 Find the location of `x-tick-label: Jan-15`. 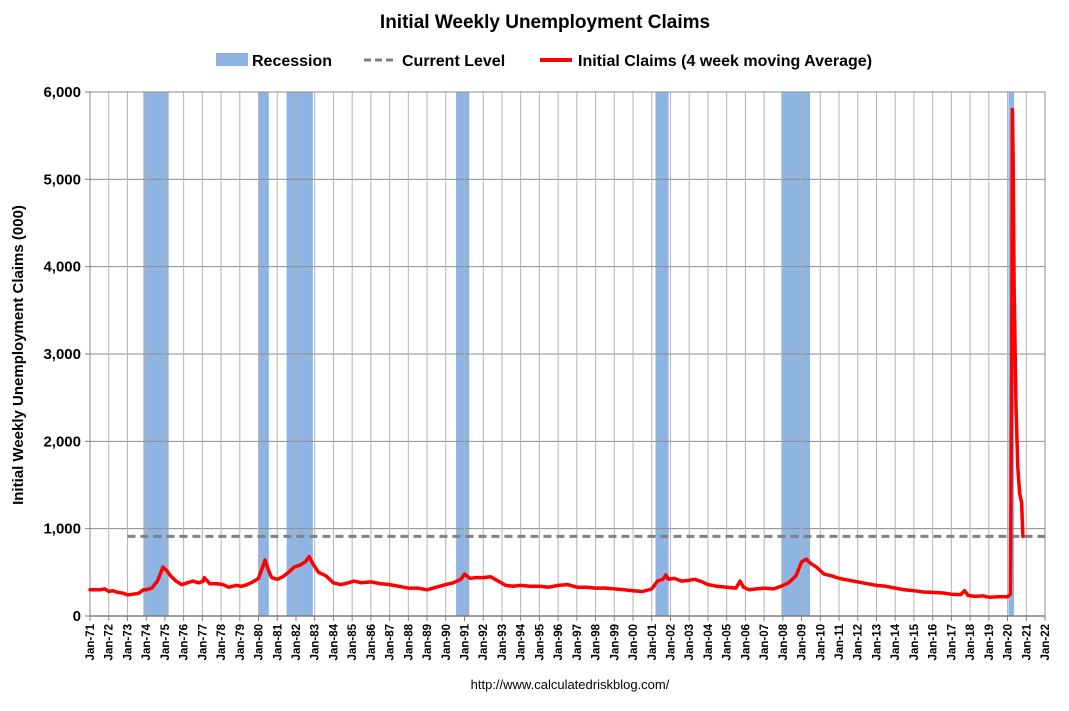

x-tick-label: Jan-15 is located at coordinates (915, 641).